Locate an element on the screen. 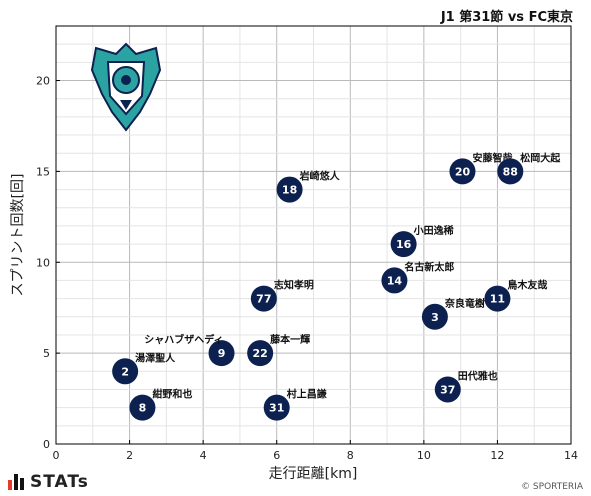  match-title: J1 第31節 vs FC東京 is located at coordinates (506, 17).